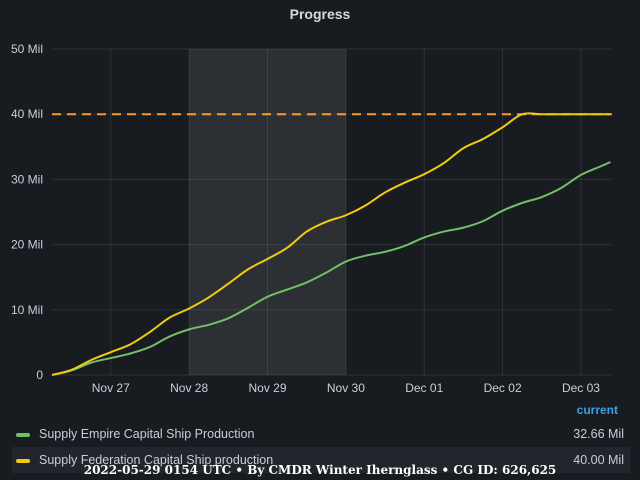 Image resolution: width=640 pixels, height=480 pixels. Describe the element at coordinates (147, 434) in the screenshot. I see `legend-label-empire: Supply Empire Capital Ship Production` at that location.